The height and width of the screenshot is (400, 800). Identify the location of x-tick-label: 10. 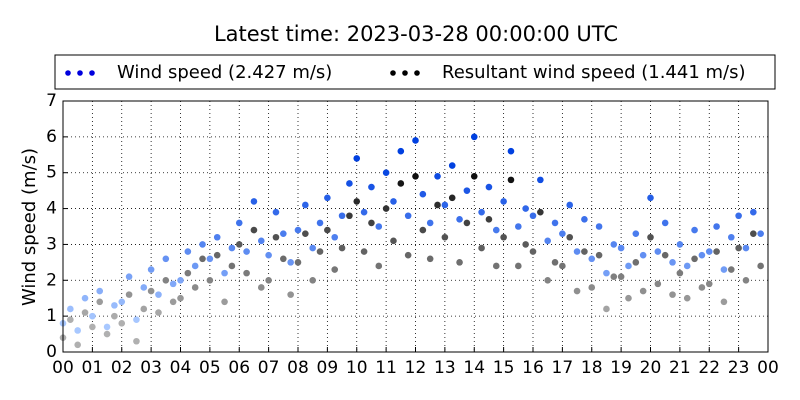
(357, 368).